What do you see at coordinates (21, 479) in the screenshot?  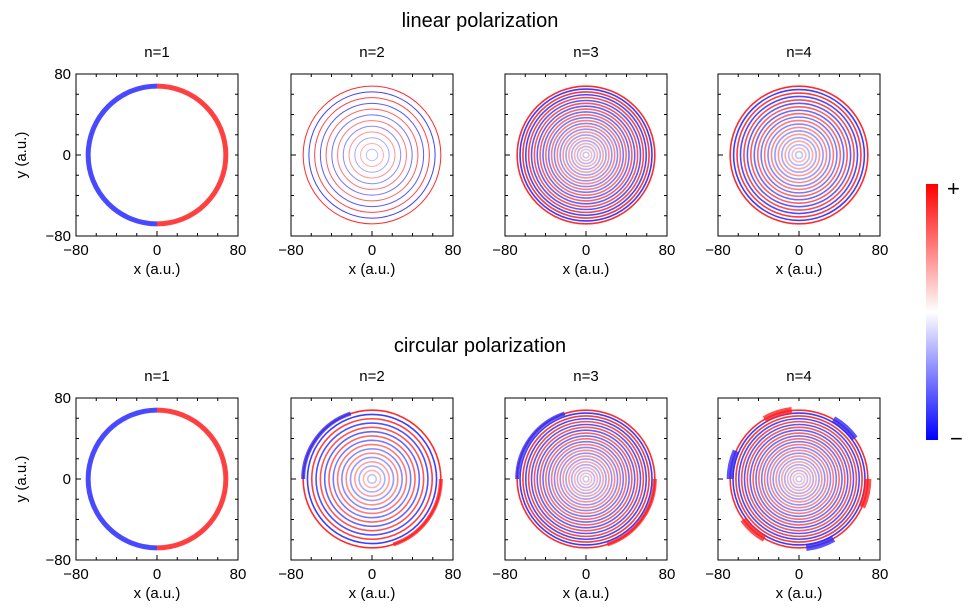 I see `y-axis-label: y (a.u.)` at bounding box center [21, 479].